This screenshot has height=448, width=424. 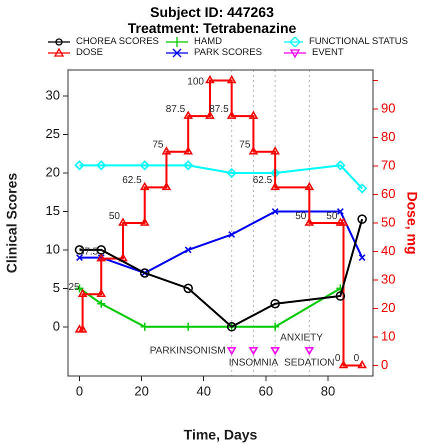 I want to click on y2-tick-label: 40, so click(x=388, y=250).